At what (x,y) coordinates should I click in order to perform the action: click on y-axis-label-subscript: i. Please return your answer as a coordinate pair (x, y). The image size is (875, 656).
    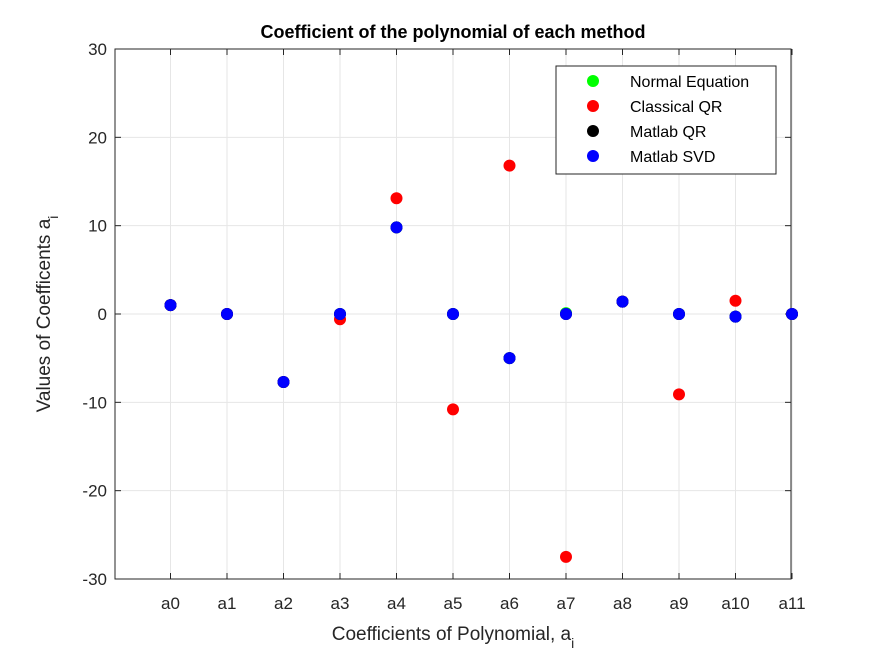
    Looking at the image, I should click on (53, 217).